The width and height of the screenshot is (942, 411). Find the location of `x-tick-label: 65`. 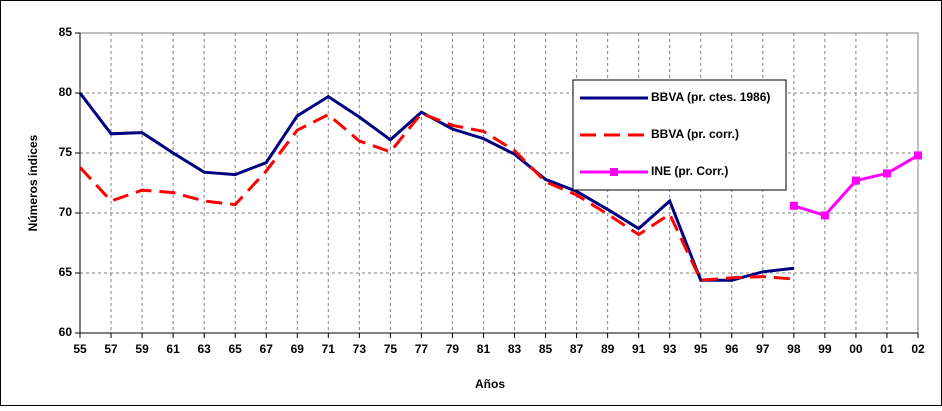

x-tick-label: 65 is located at coordinates (236, 349).